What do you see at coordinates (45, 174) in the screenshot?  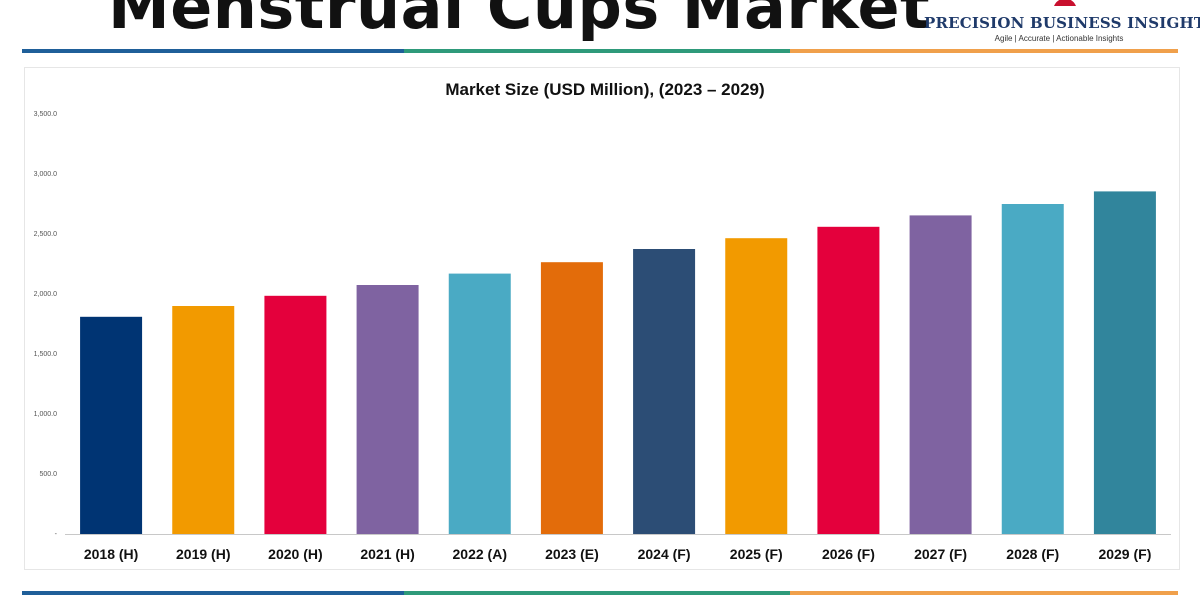 I see `y-tick-label: 3,000.0` at bounding box center [45, 174].